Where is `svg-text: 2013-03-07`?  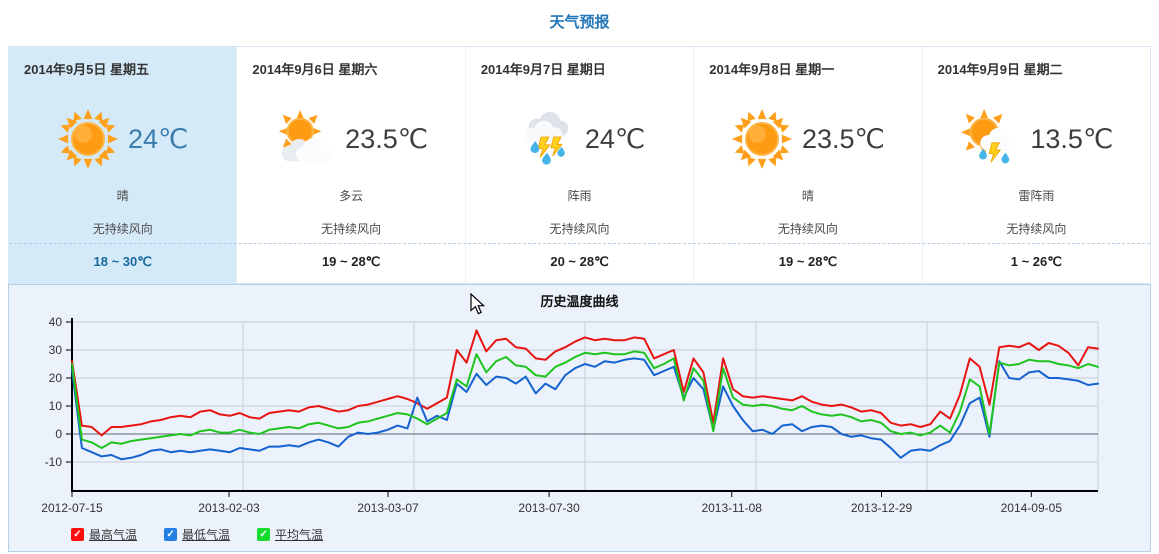
svg-text: 2013-03-07 is located at coordinates (388, 508).